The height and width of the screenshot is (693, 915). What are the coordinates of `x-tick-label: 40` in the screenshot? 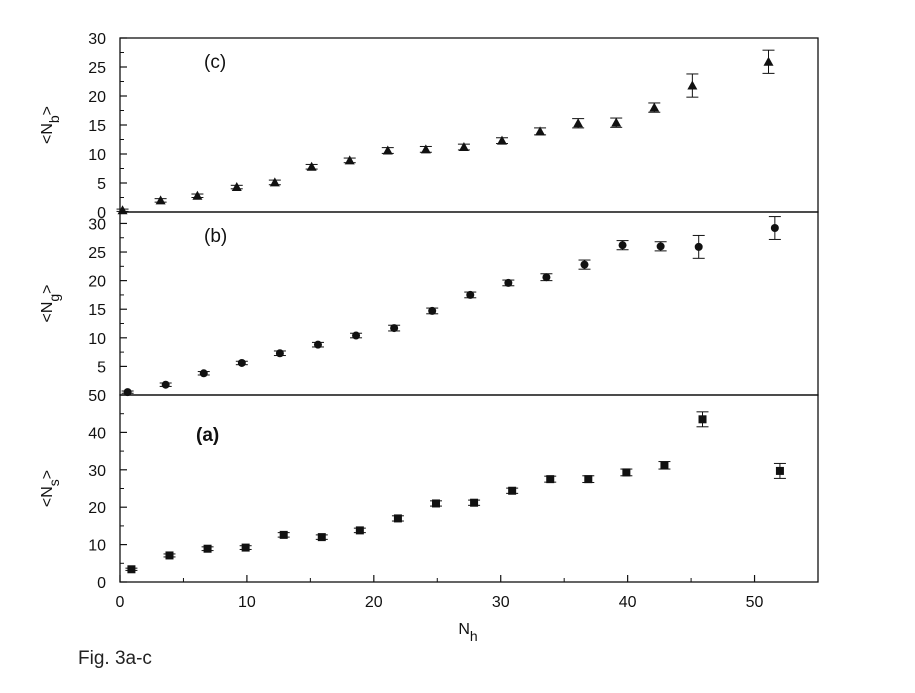 It's located at (628, 602).